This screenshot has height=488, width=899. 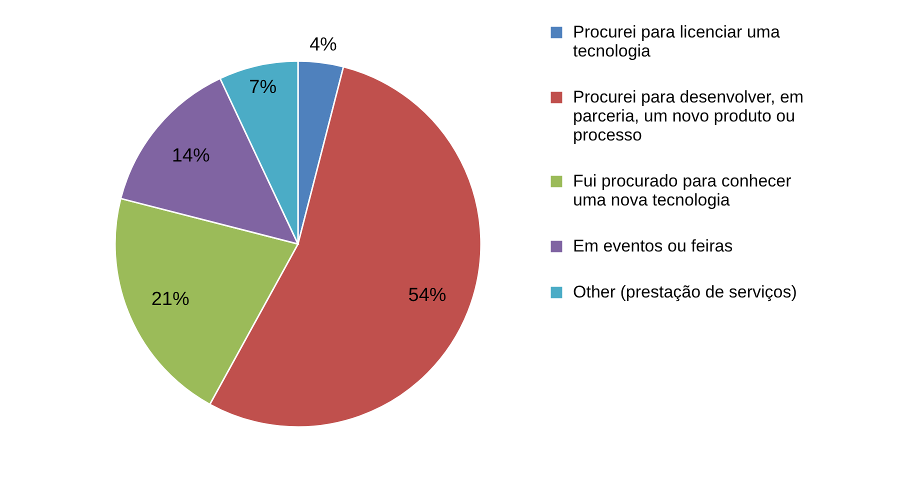 What do you see at coordinates (682, 191) in the screenshot?
I see `legend-label: Fui procurado para conhecer uma nova tecnologia` at bounding box center [682, 191].